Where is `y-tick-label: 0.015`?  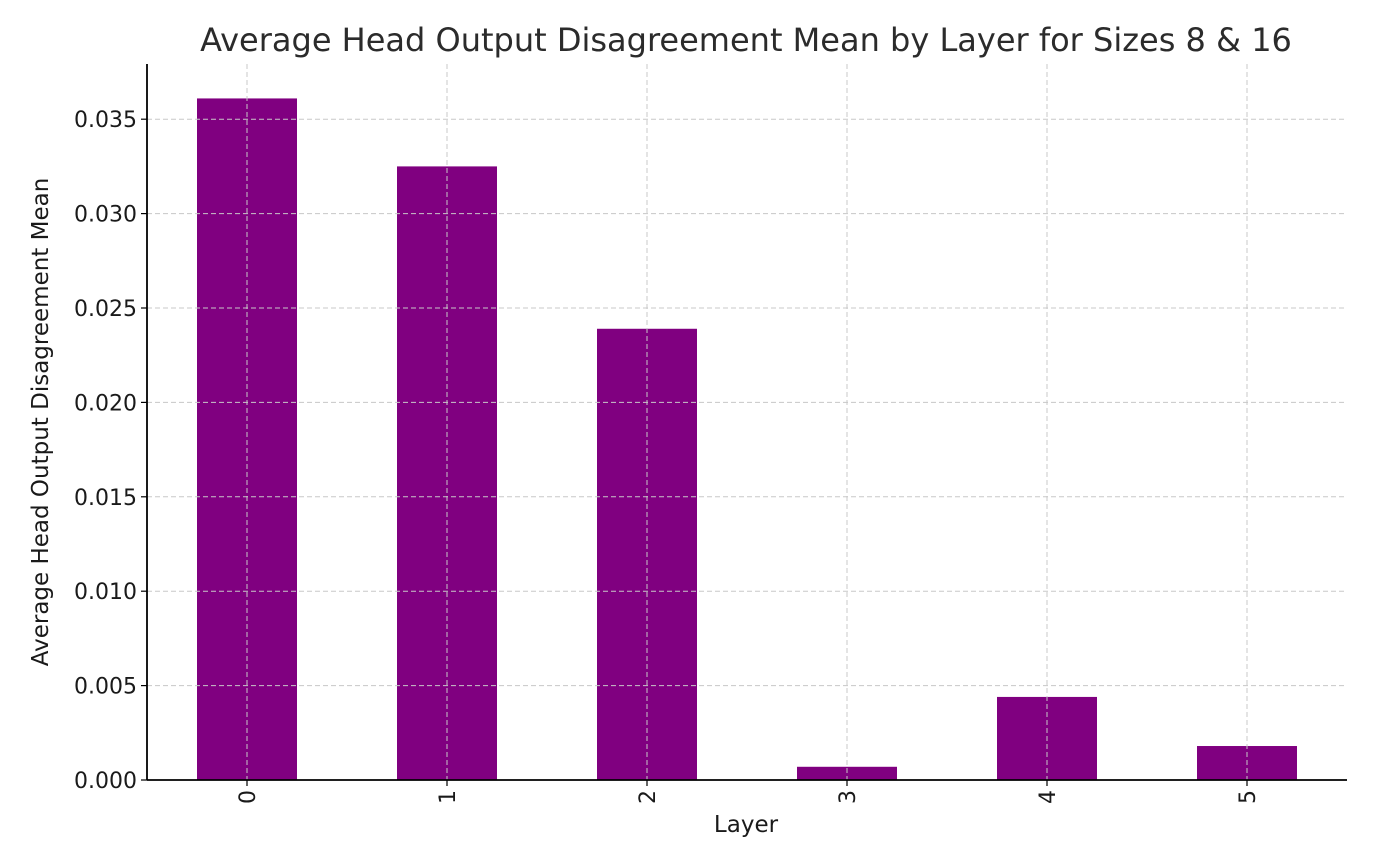 y-tick-label: 0.015 is located at coordinates (105, 498).